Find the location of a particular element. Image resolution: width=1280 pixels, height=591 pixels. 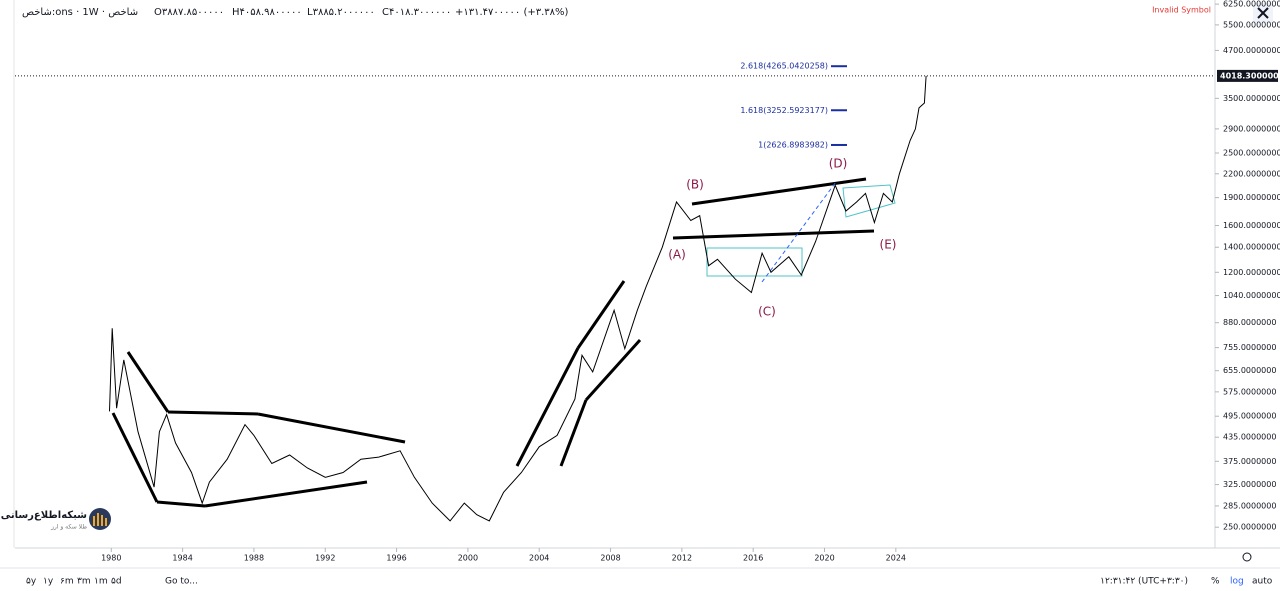

y-tick-label: 5500.0000000 is located at coordinates (1251, 24).